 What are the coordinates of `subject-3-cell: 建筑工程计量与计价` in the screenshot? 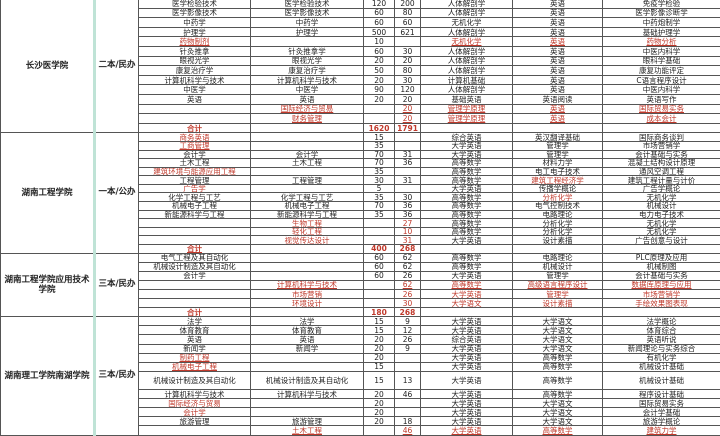 It's located at (661, 180).